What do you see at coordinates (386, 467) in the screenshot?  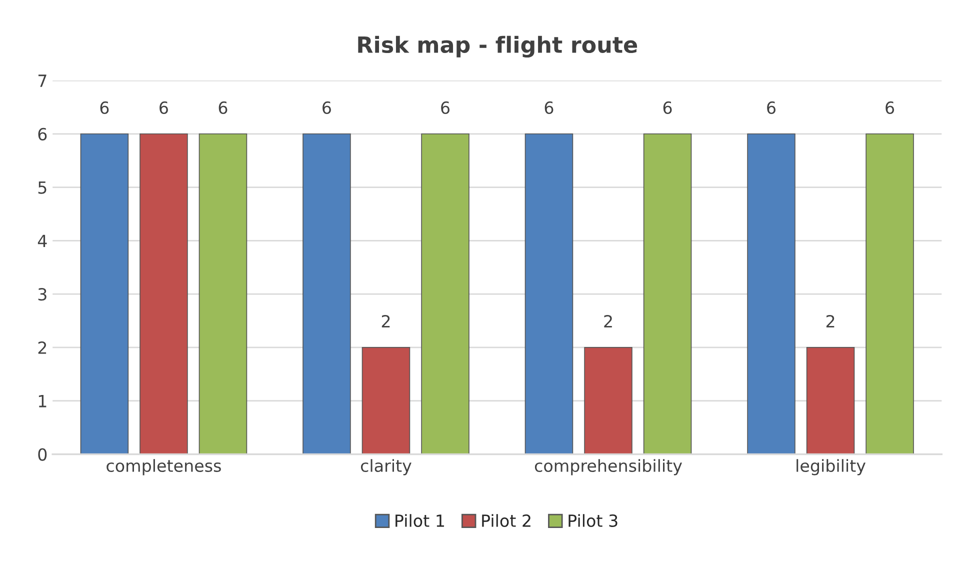 I see `x-tick-label: clarity` at bounding box center [386, 467].